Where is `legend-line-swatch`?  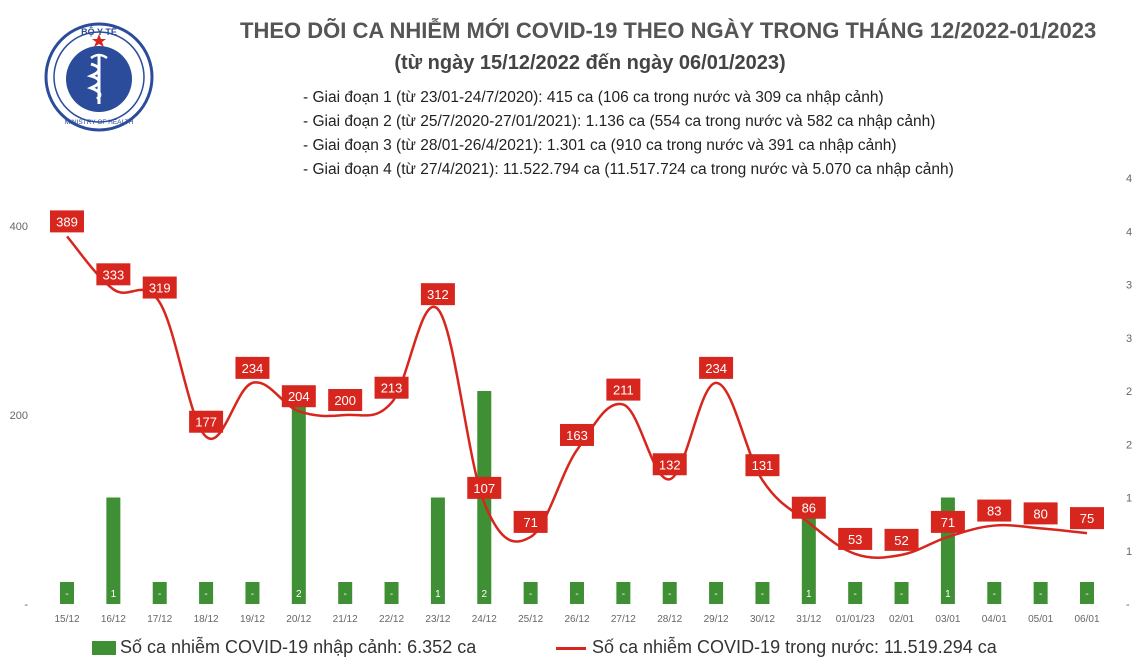 legend-line-swatch is located at coordinates (571, 648).